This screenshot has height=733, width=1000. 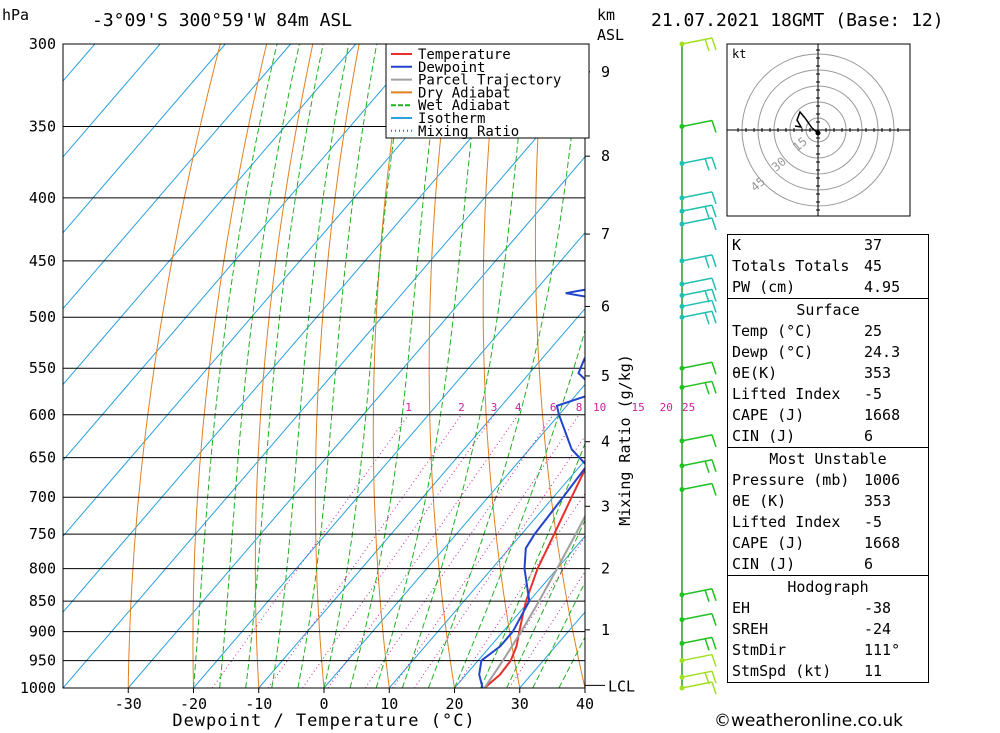 What do you see at coordinates (828, 309) in the screenshot?
I see `surface-header: Surface` at bounding box center [828, 309].